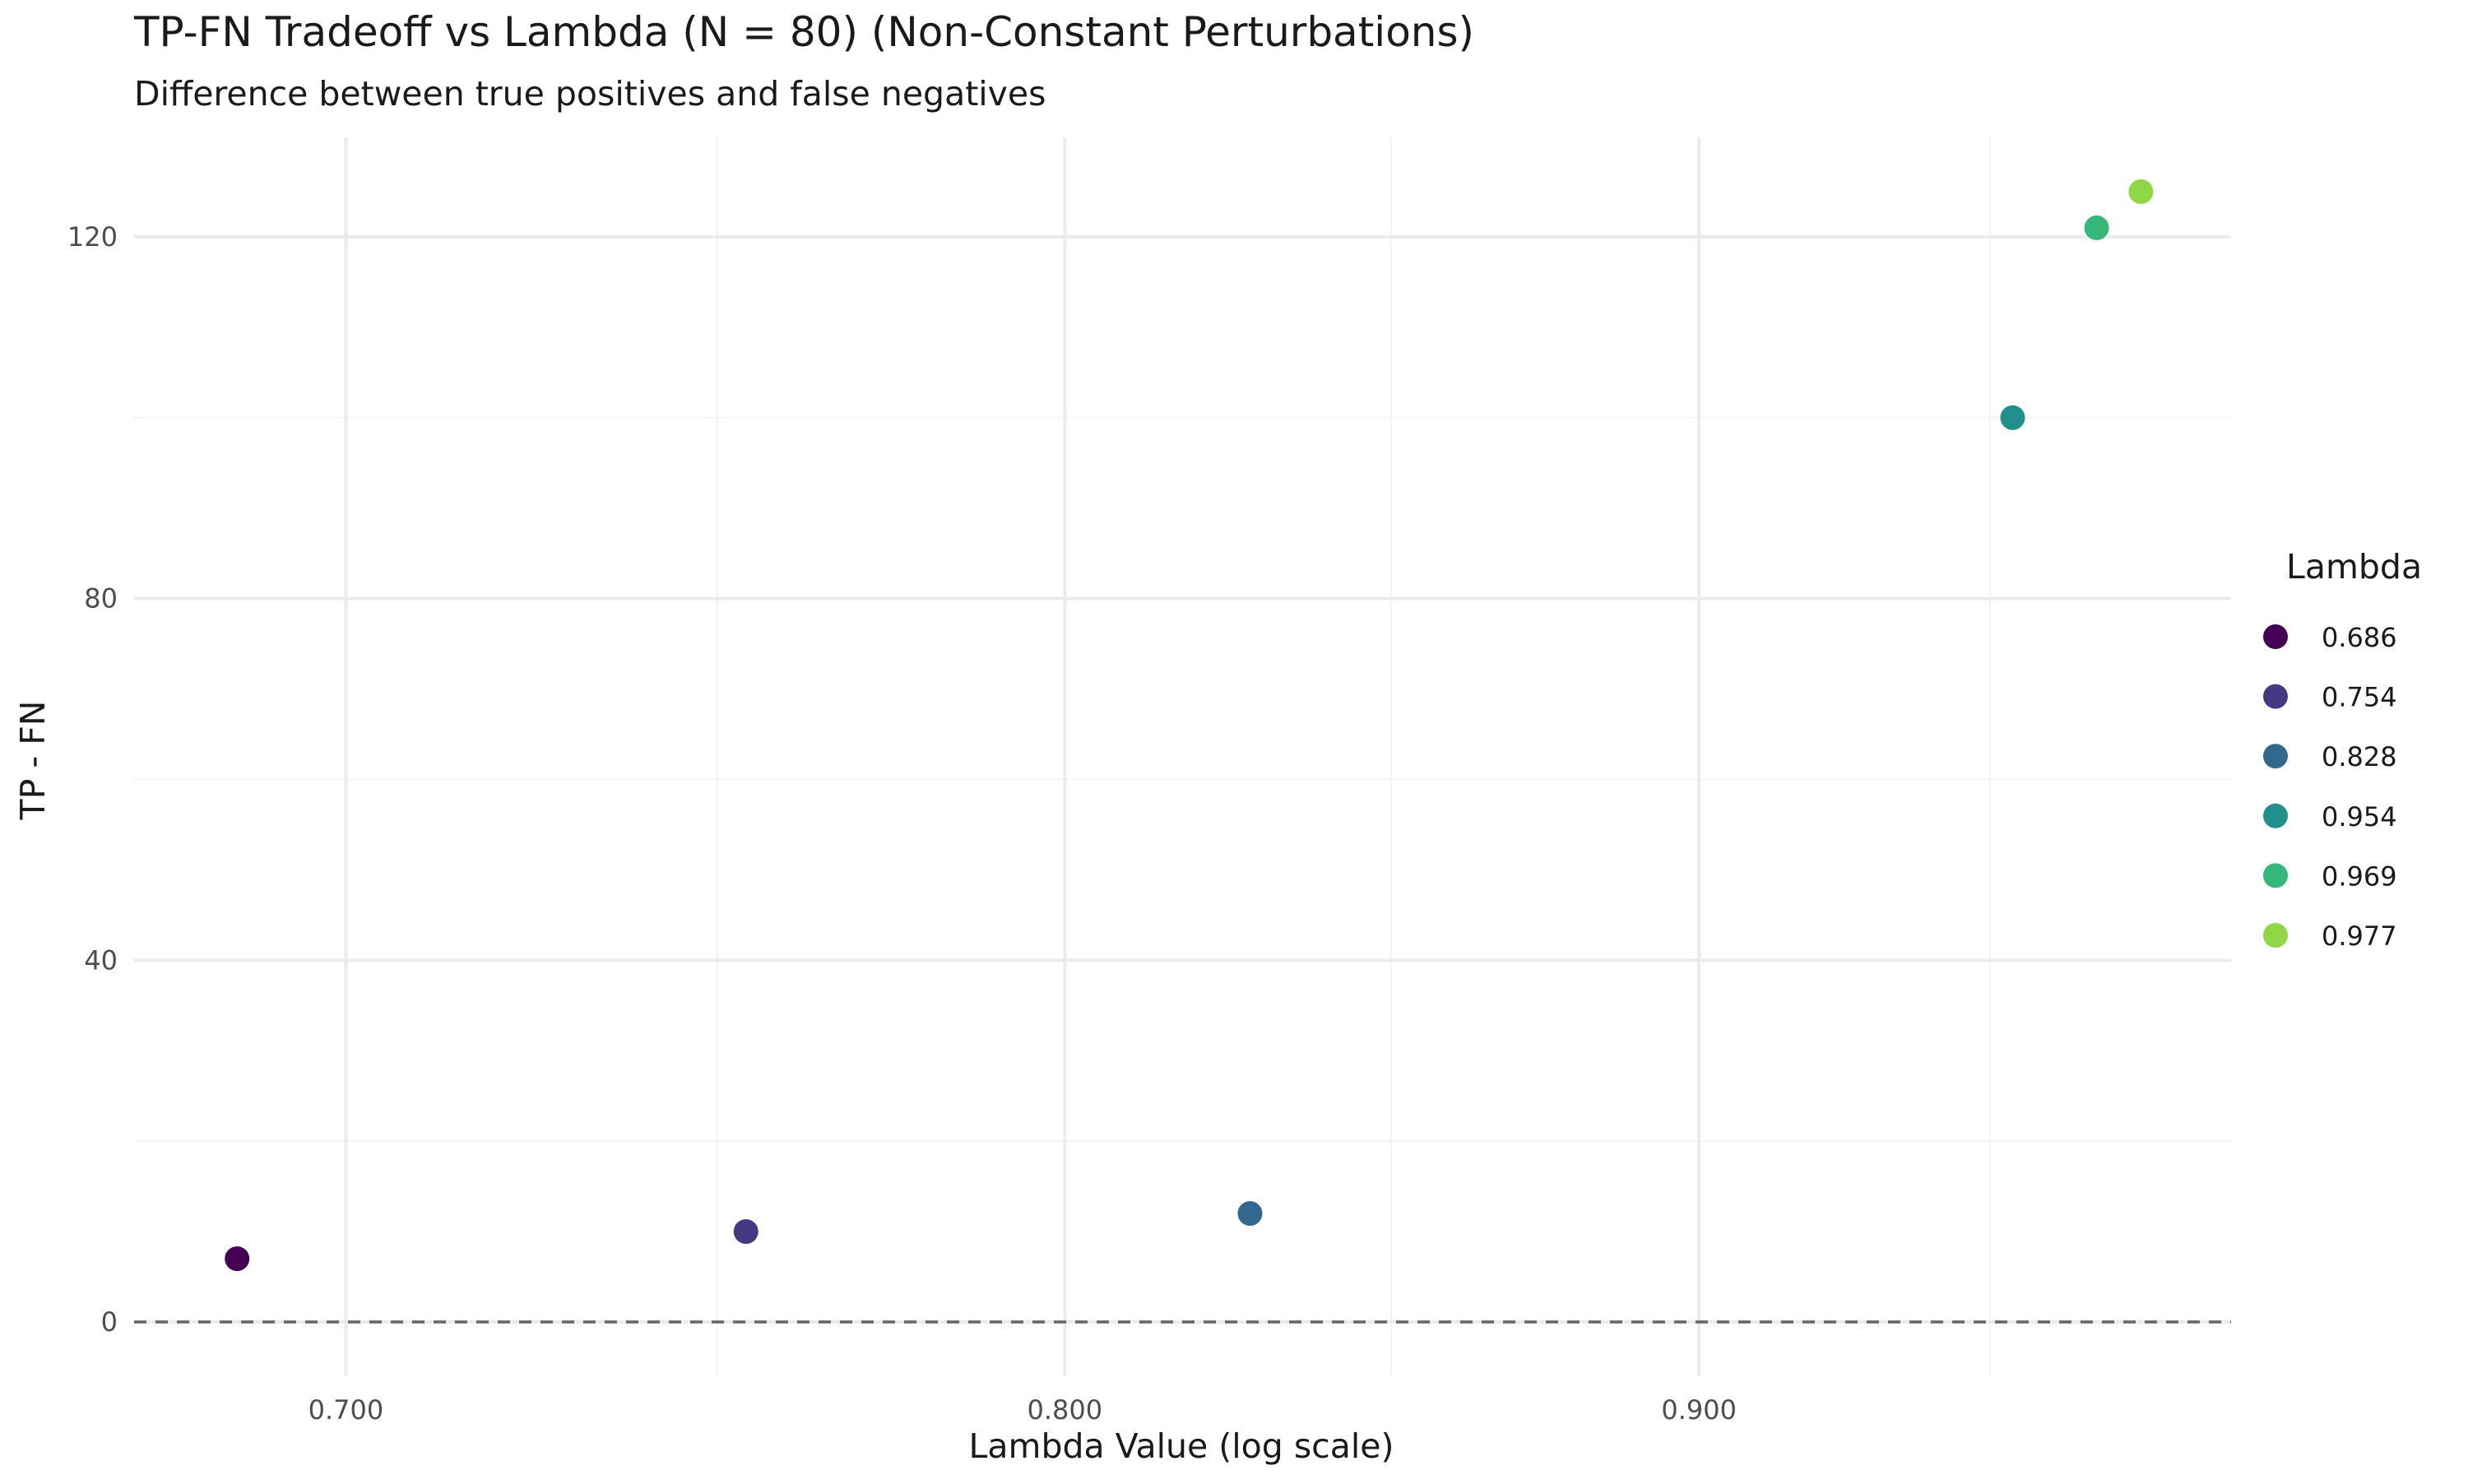 The height and width of the screenshot is (1484, 2468). I want to click on x-tick-label: 0.900, so click(1699, 1410).